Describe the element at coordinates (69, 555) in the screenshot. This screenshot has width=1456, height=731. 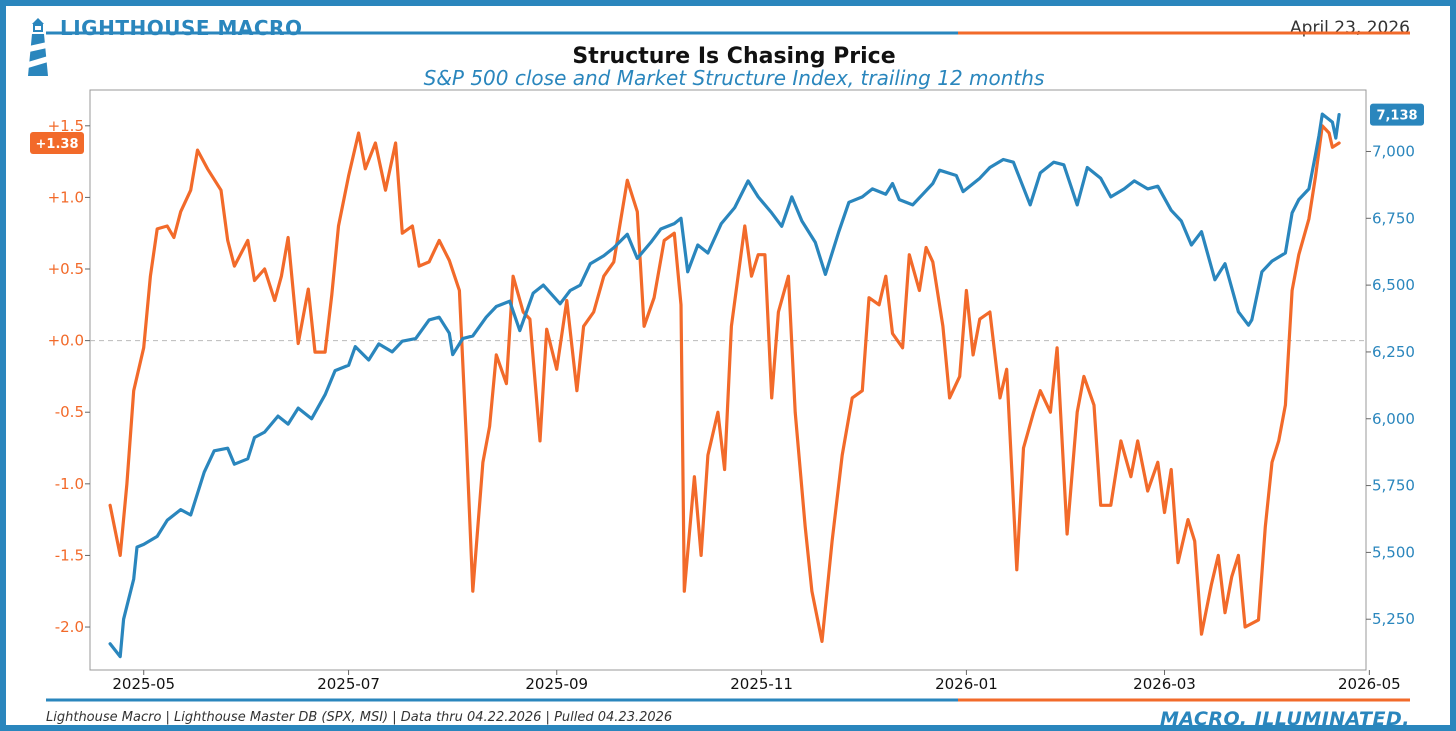
I see `y-left-tick-label: -1.5` at that location.